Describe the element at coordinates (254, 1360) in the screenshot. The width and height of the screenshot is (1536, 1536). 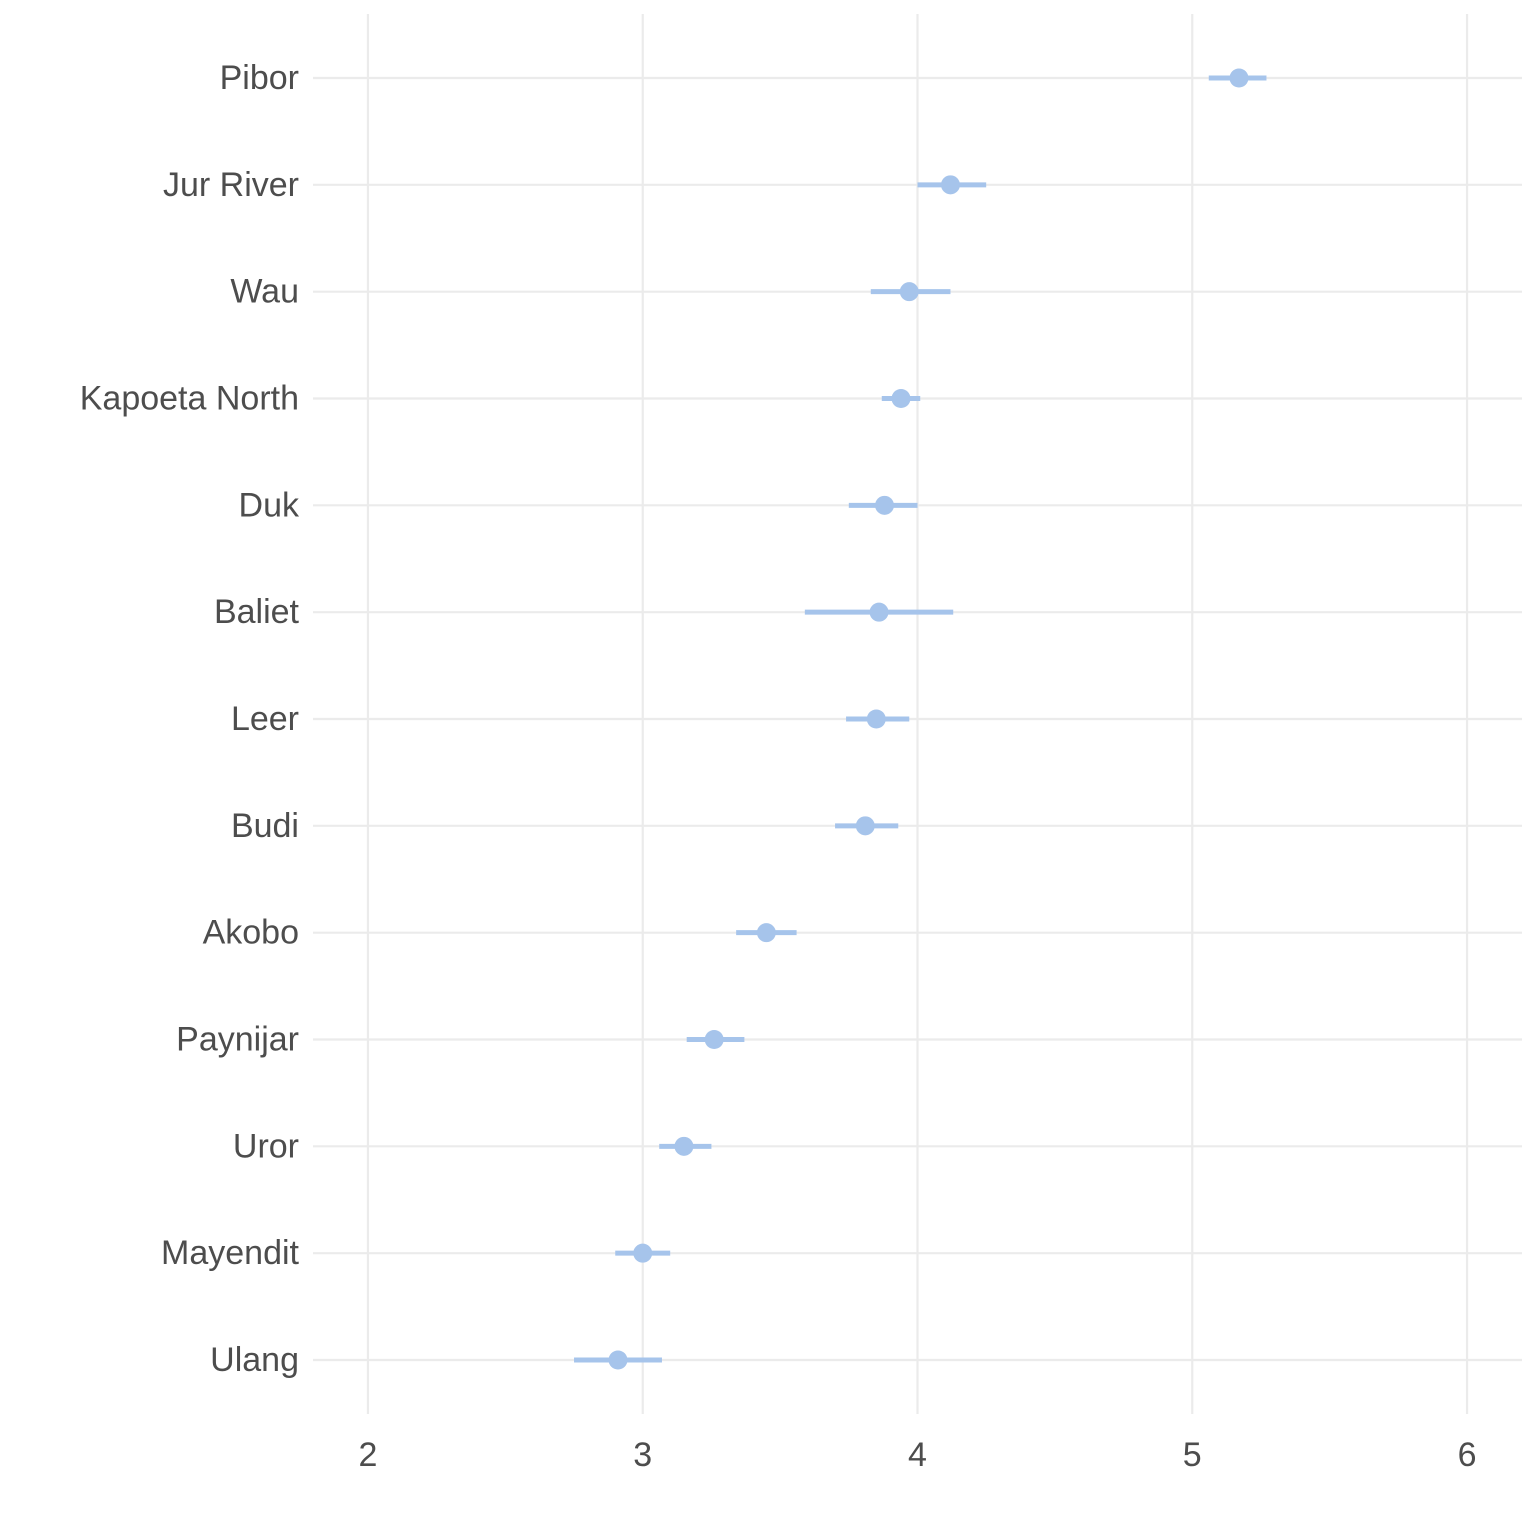
I see `y-tick-label: Ulang` at that location.